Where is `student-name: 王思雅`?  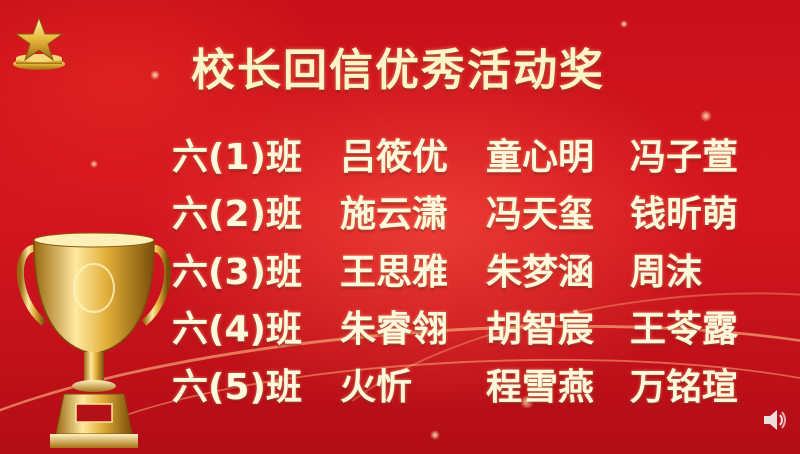
student-name: 王思雅 is located at coordinates (394, 272).